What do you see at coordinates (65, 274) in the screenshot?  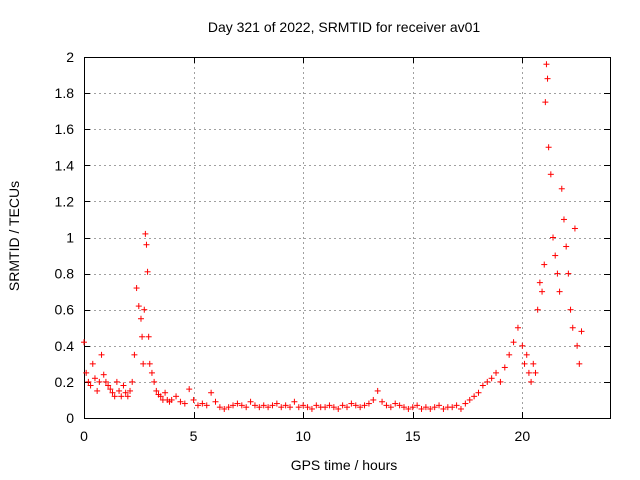 I see `y-tick-label: 0.8` at bounding box center [65, 274].